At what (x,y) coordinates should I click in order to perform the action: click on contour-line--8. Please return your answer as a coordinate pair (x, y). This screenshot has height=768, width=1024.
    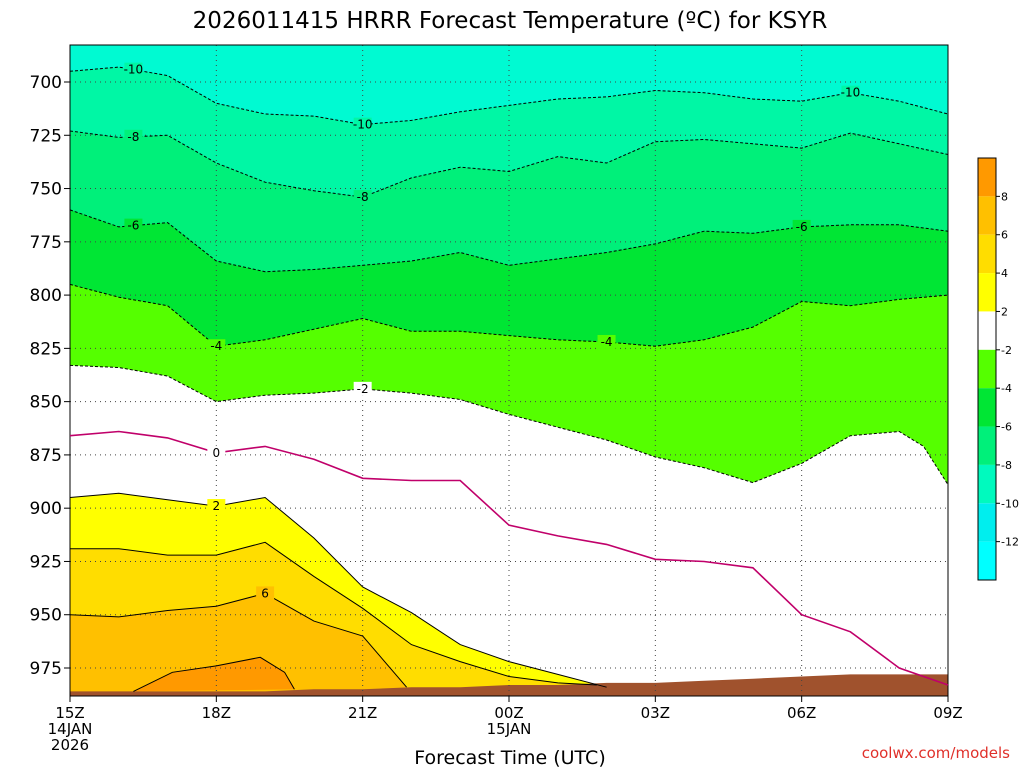
    Looking at the image, I should click on (509, 164).